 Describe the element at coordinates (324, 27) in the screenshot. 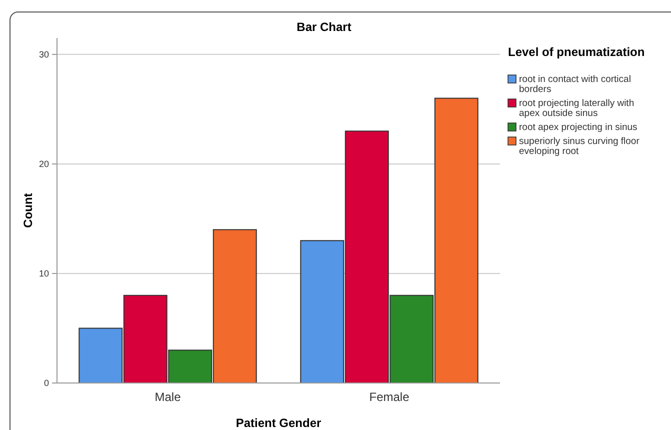

I see `chart-title: Bar Chart` at that location.